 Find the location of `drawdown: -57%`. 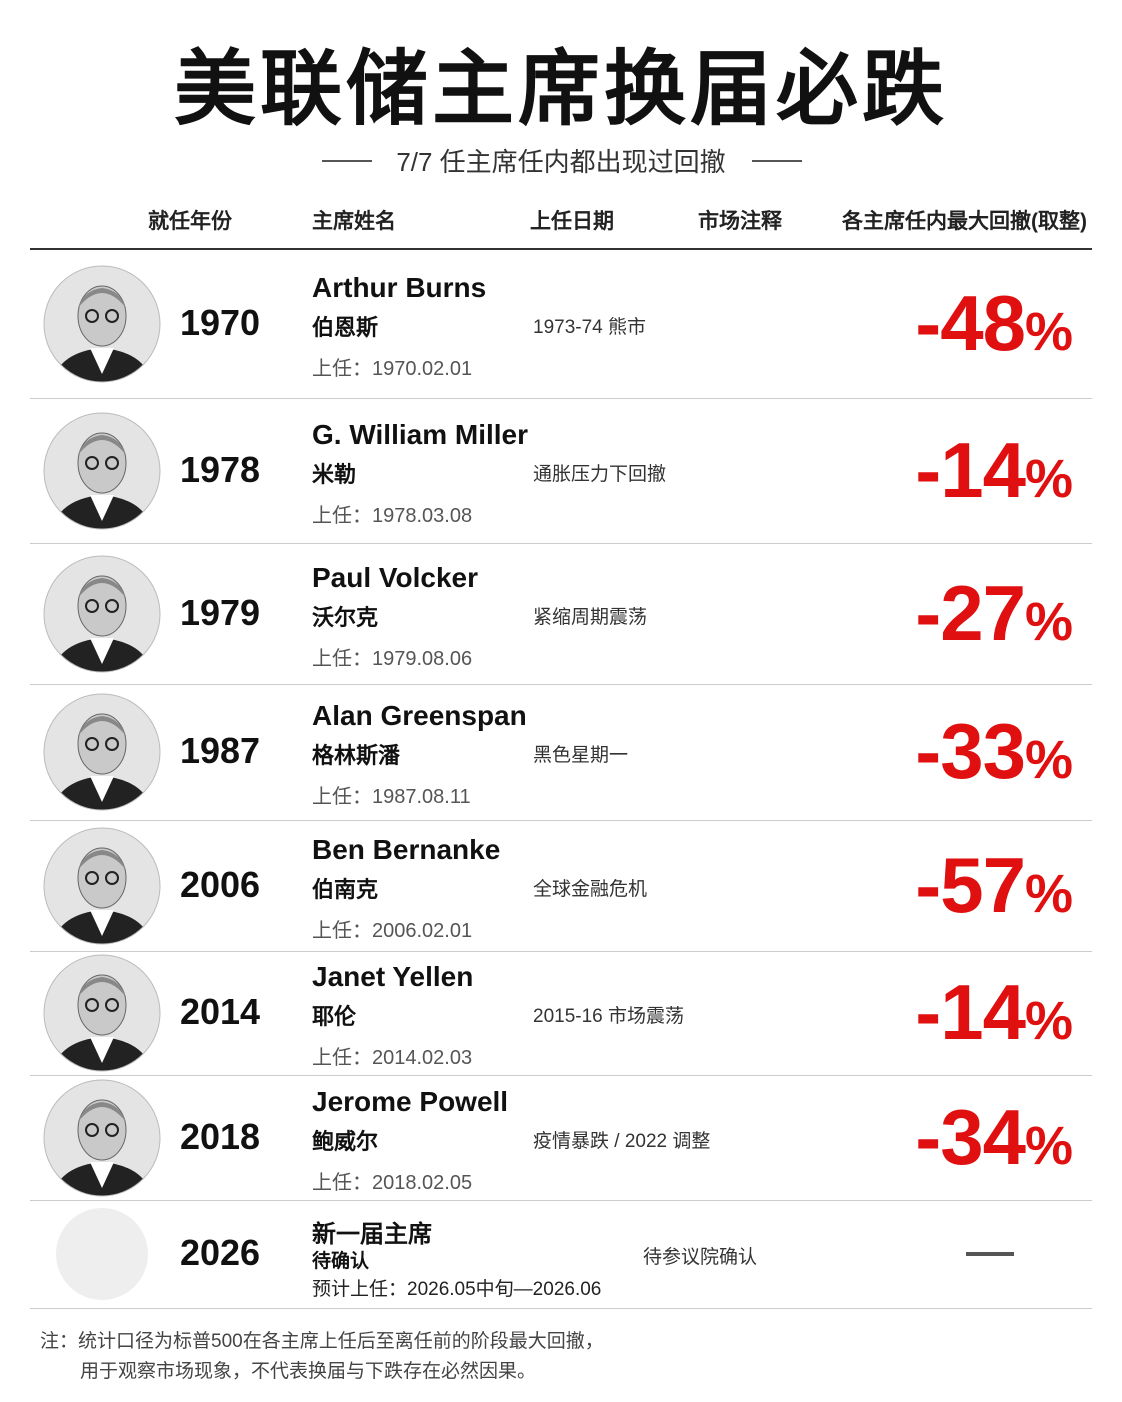

drawdown: -57% is located at coordinates (994, 885).